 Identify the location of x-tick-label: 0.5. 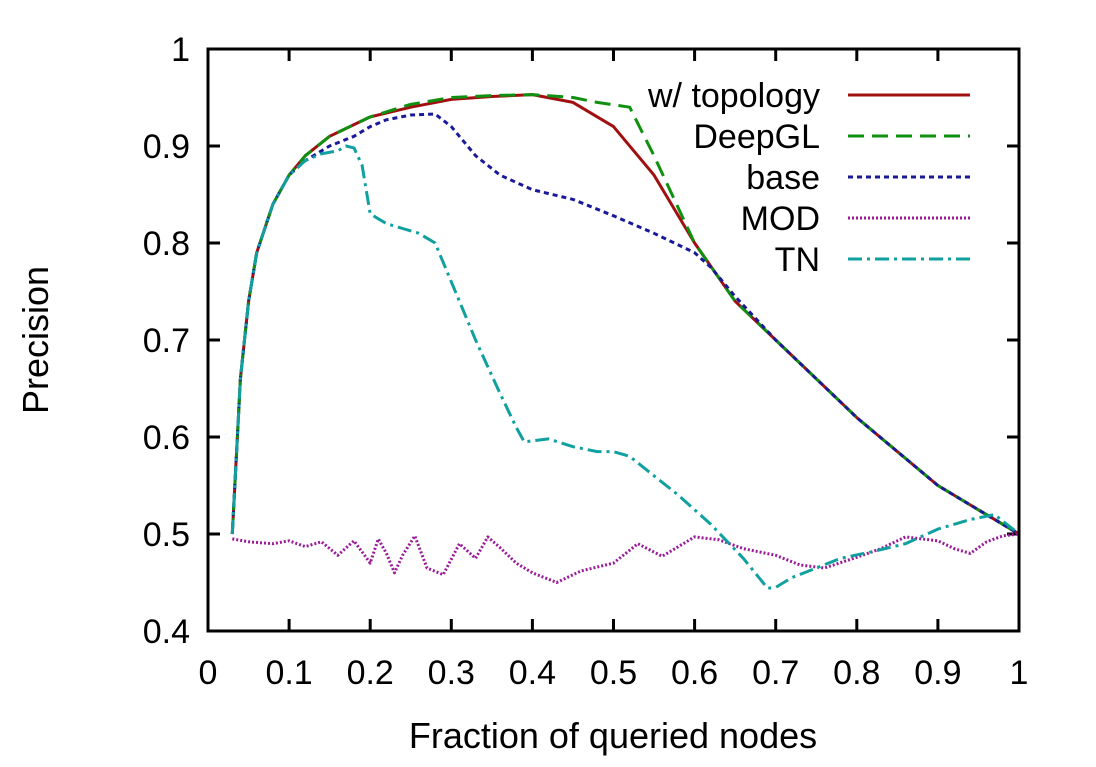
(613, 673).